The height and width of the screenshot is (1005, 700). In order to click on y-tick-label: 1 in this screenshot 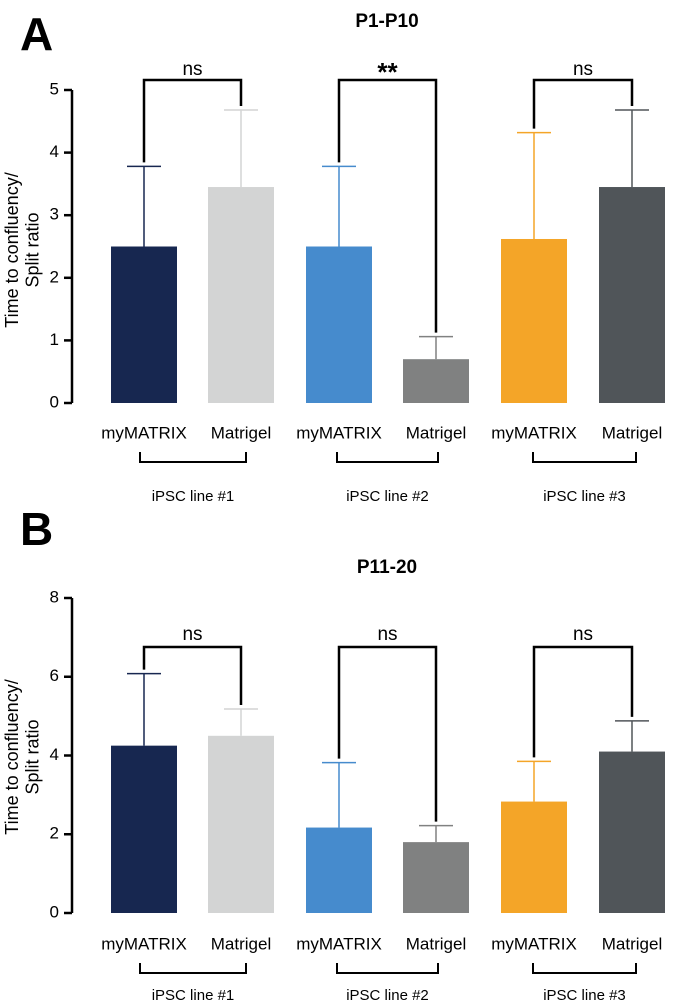, I will do `click(54, 339)`.